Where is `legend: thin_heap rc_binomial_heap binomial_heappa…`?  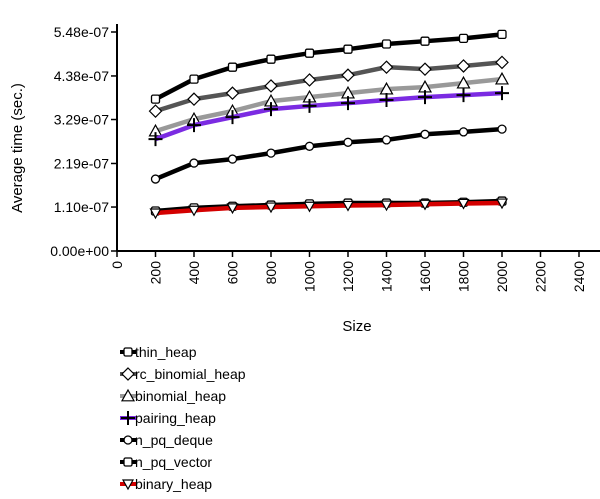 legend: thin_heap rc_binomial_heap binomial_heappa… is located at coordinates (183, 418).